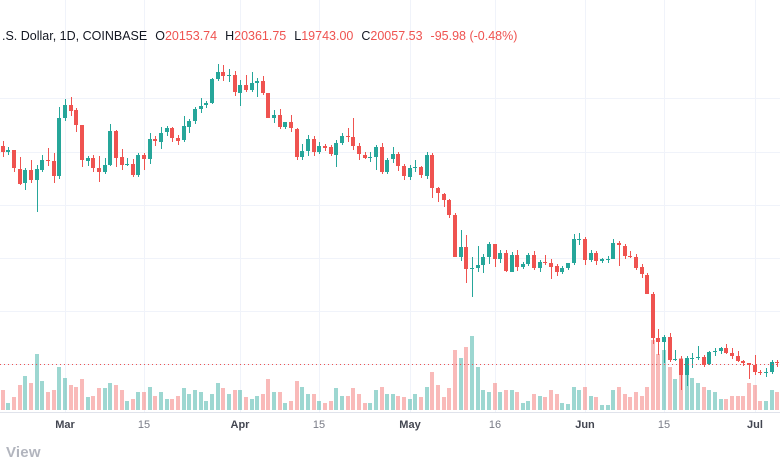 The image size is (780, 470). Describe the element at coordinates (241, 425) in the screenshot. I see `time-axis-label: Apr` at that location.